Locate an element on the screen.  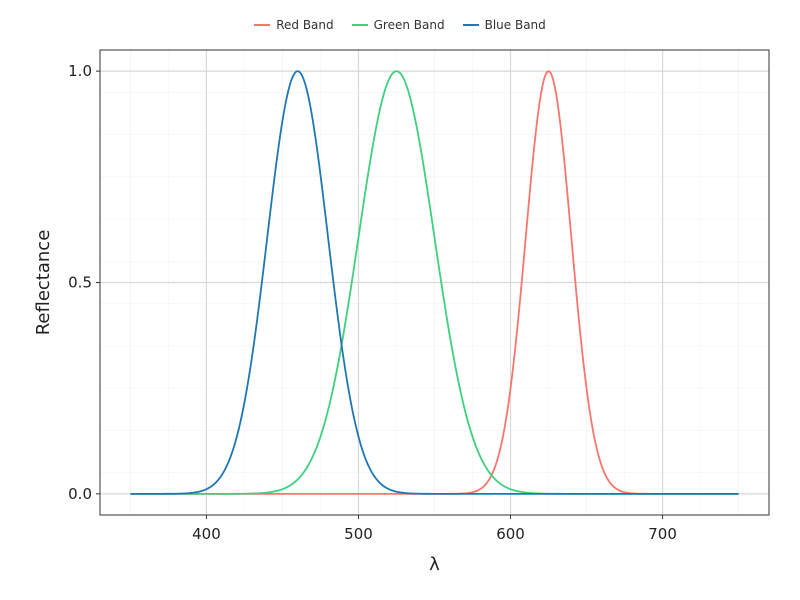
legend-item: Red Band is located at coordinates (294, 25).